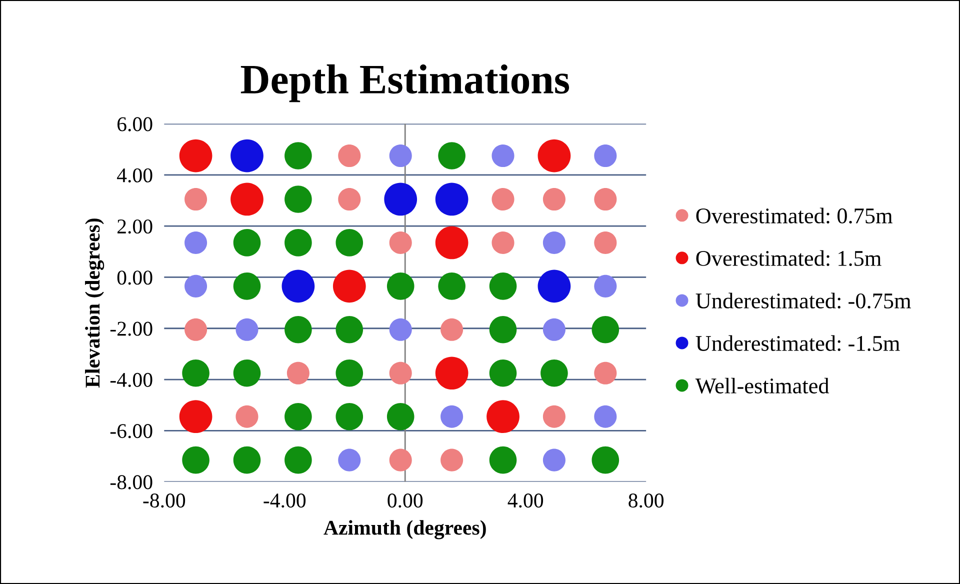 The height and width of the screenshot is (584, 960). I want to click on legend-label: Overestimated: 0.75m, so click(794, 216).